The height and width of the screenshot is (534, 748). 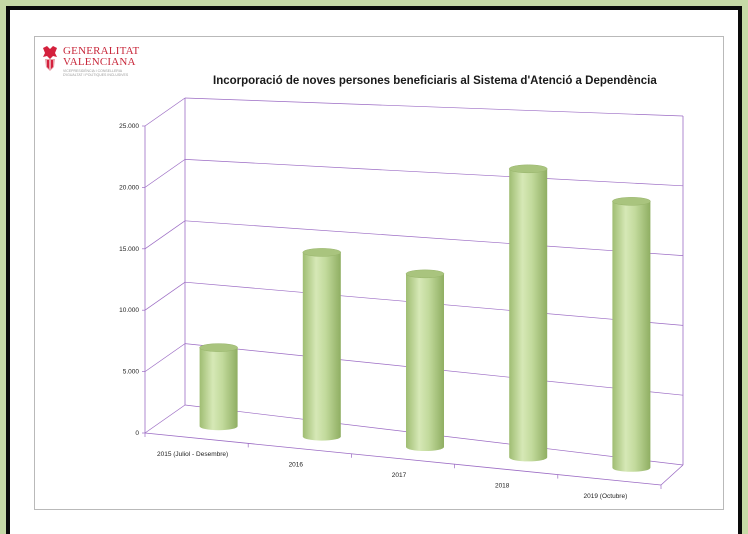 What do you see at coordinates (101, 51) in the screenshot?
I see `logo-line-1: GENERALITAT` at bounding box center [101, 51].